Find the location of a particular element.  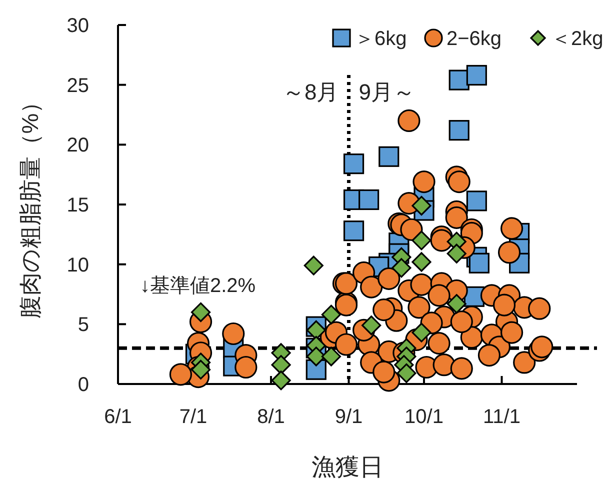

y-axis-title: 腹肉の粗脂肪量（%） is located at coordinates (30, 204).